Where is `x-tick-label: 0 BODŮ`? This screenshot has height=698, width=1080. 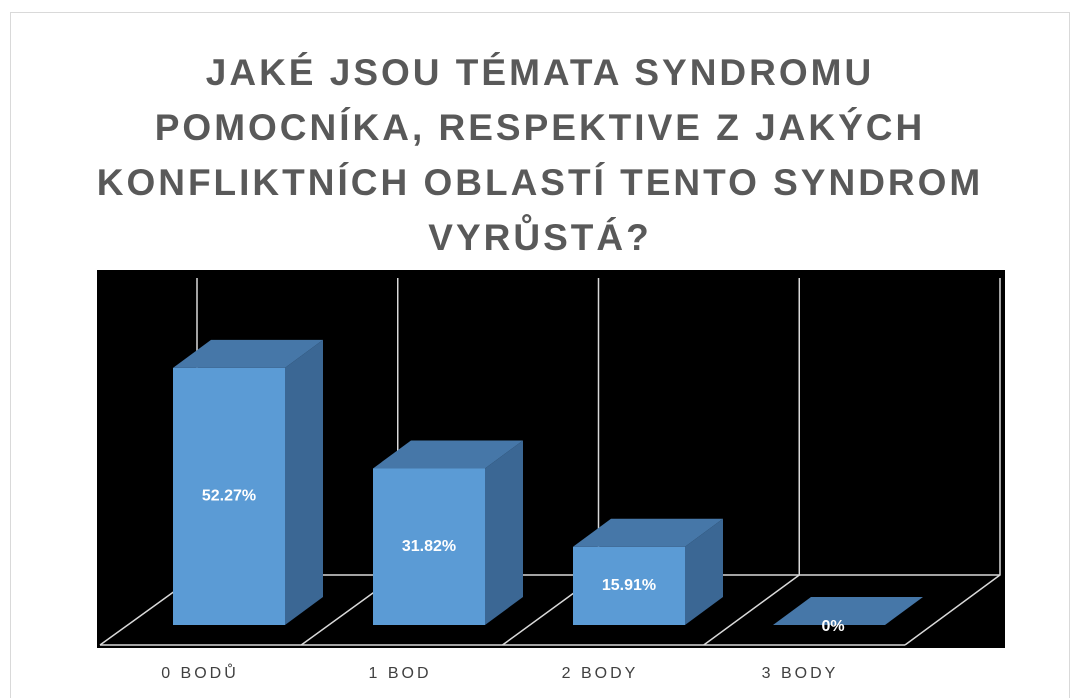
x-tick-label: 0 BODŮ is located at coordinates (200, 672).